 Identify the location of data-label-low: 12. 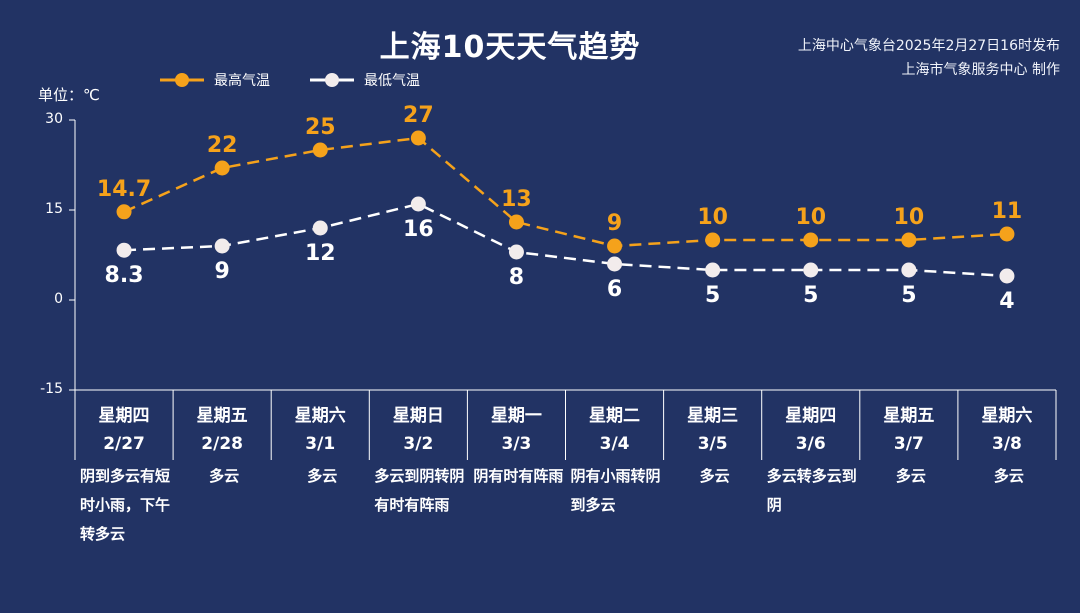
(320, 253).